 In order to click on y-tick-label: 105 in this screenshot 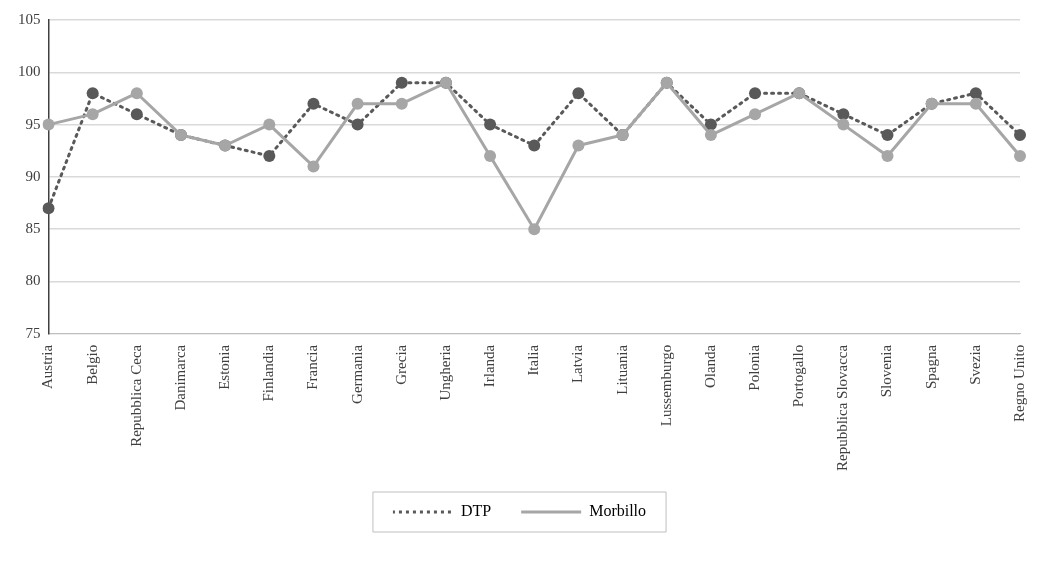, I will do `click(29, 18)`.